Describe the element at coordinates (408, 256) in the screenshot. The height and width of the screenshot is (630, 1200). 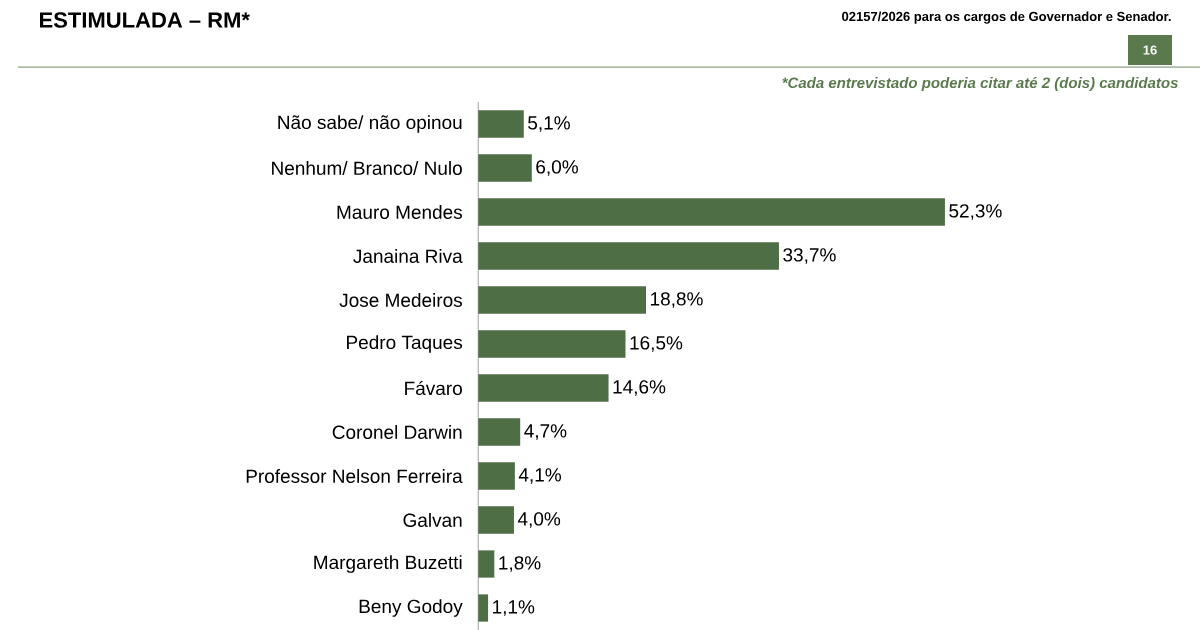
I see `y-tick-label: Janaina Riva` at that location.